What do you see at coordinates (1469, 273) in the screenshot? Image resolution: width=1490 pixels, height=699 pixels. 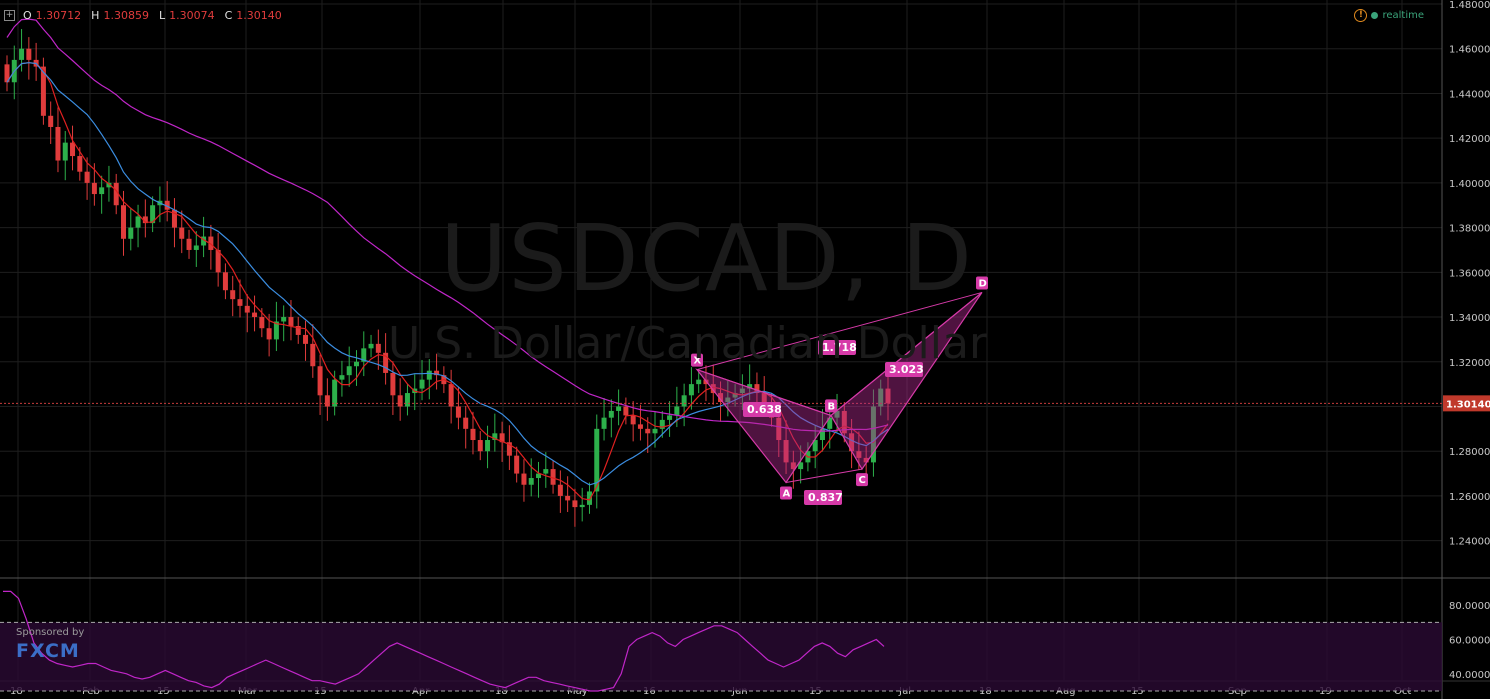 I see `y-tick-label: 1.36000` at bounding box center [1469, 273].